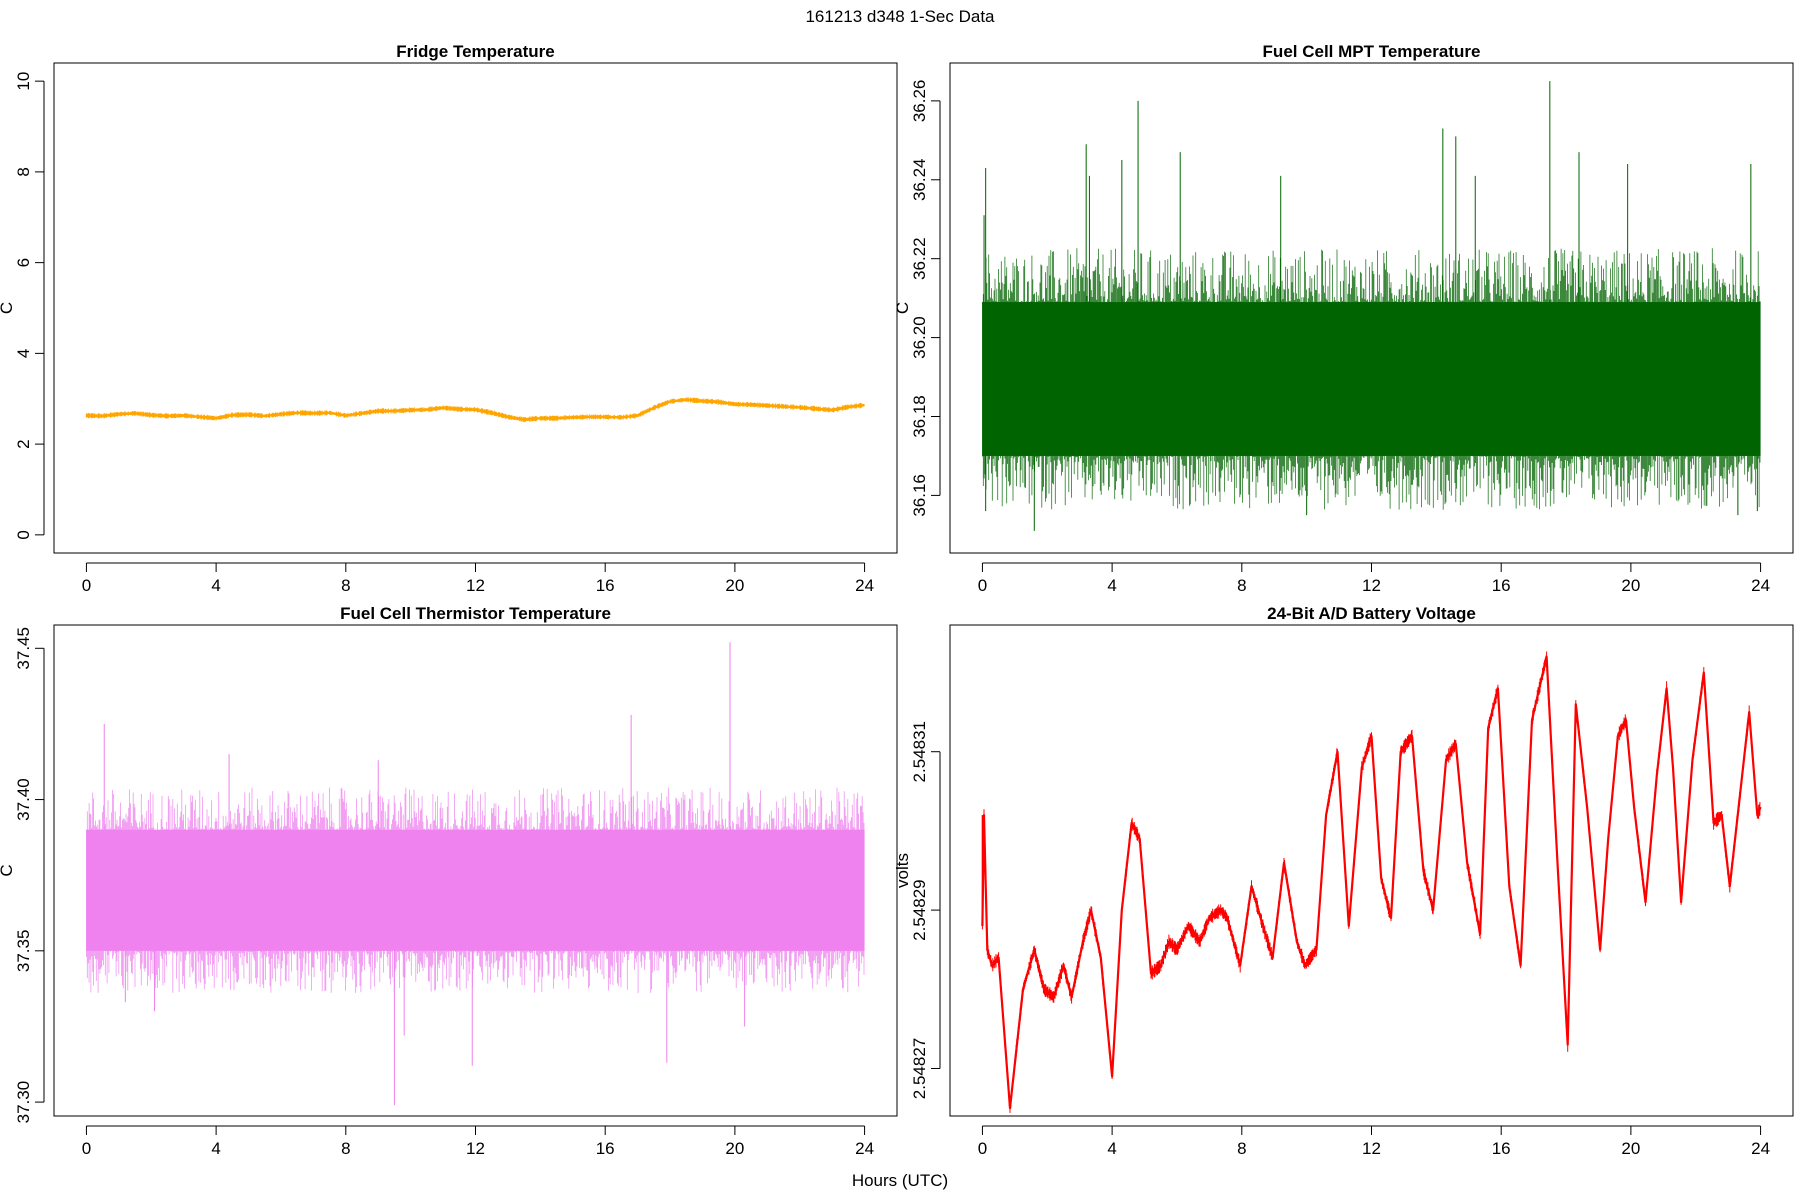 Image resolution: width=1800 pixels, height=1200 pixels. Describe the element at coordinates (919, 495) in the screenshot. I see `y-tick-label: 36.16` at that location.